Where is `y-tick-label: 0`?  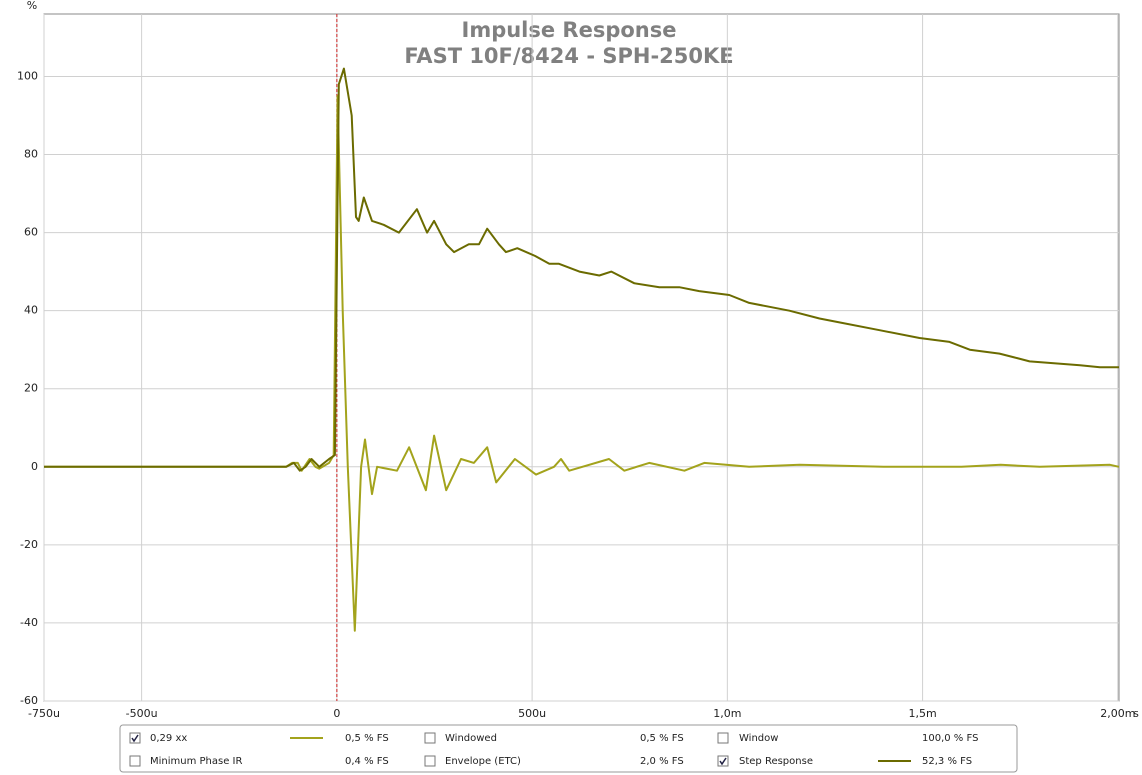 y-tick-label: 0 is located at coordinates (34, 466).